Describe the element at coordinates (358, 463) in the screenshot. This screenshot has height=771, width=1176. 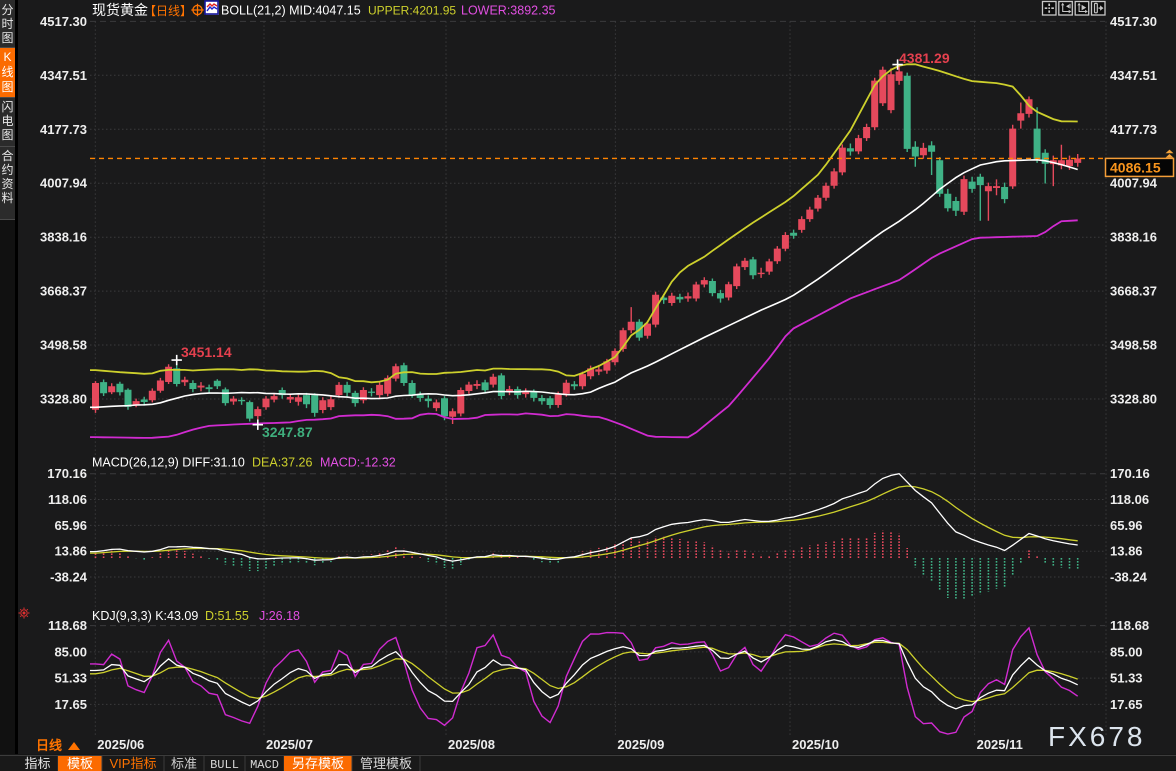
I see `svg-text: MACD:-12.32` at that location.